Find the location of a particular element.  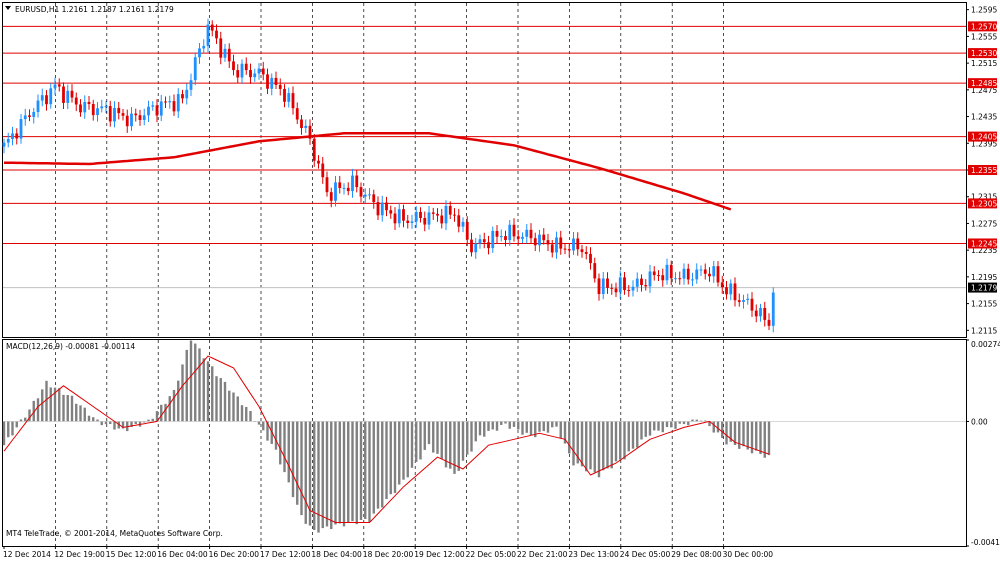

time-label: 22 Dec 05:00 is located at coordinates (491, 554).